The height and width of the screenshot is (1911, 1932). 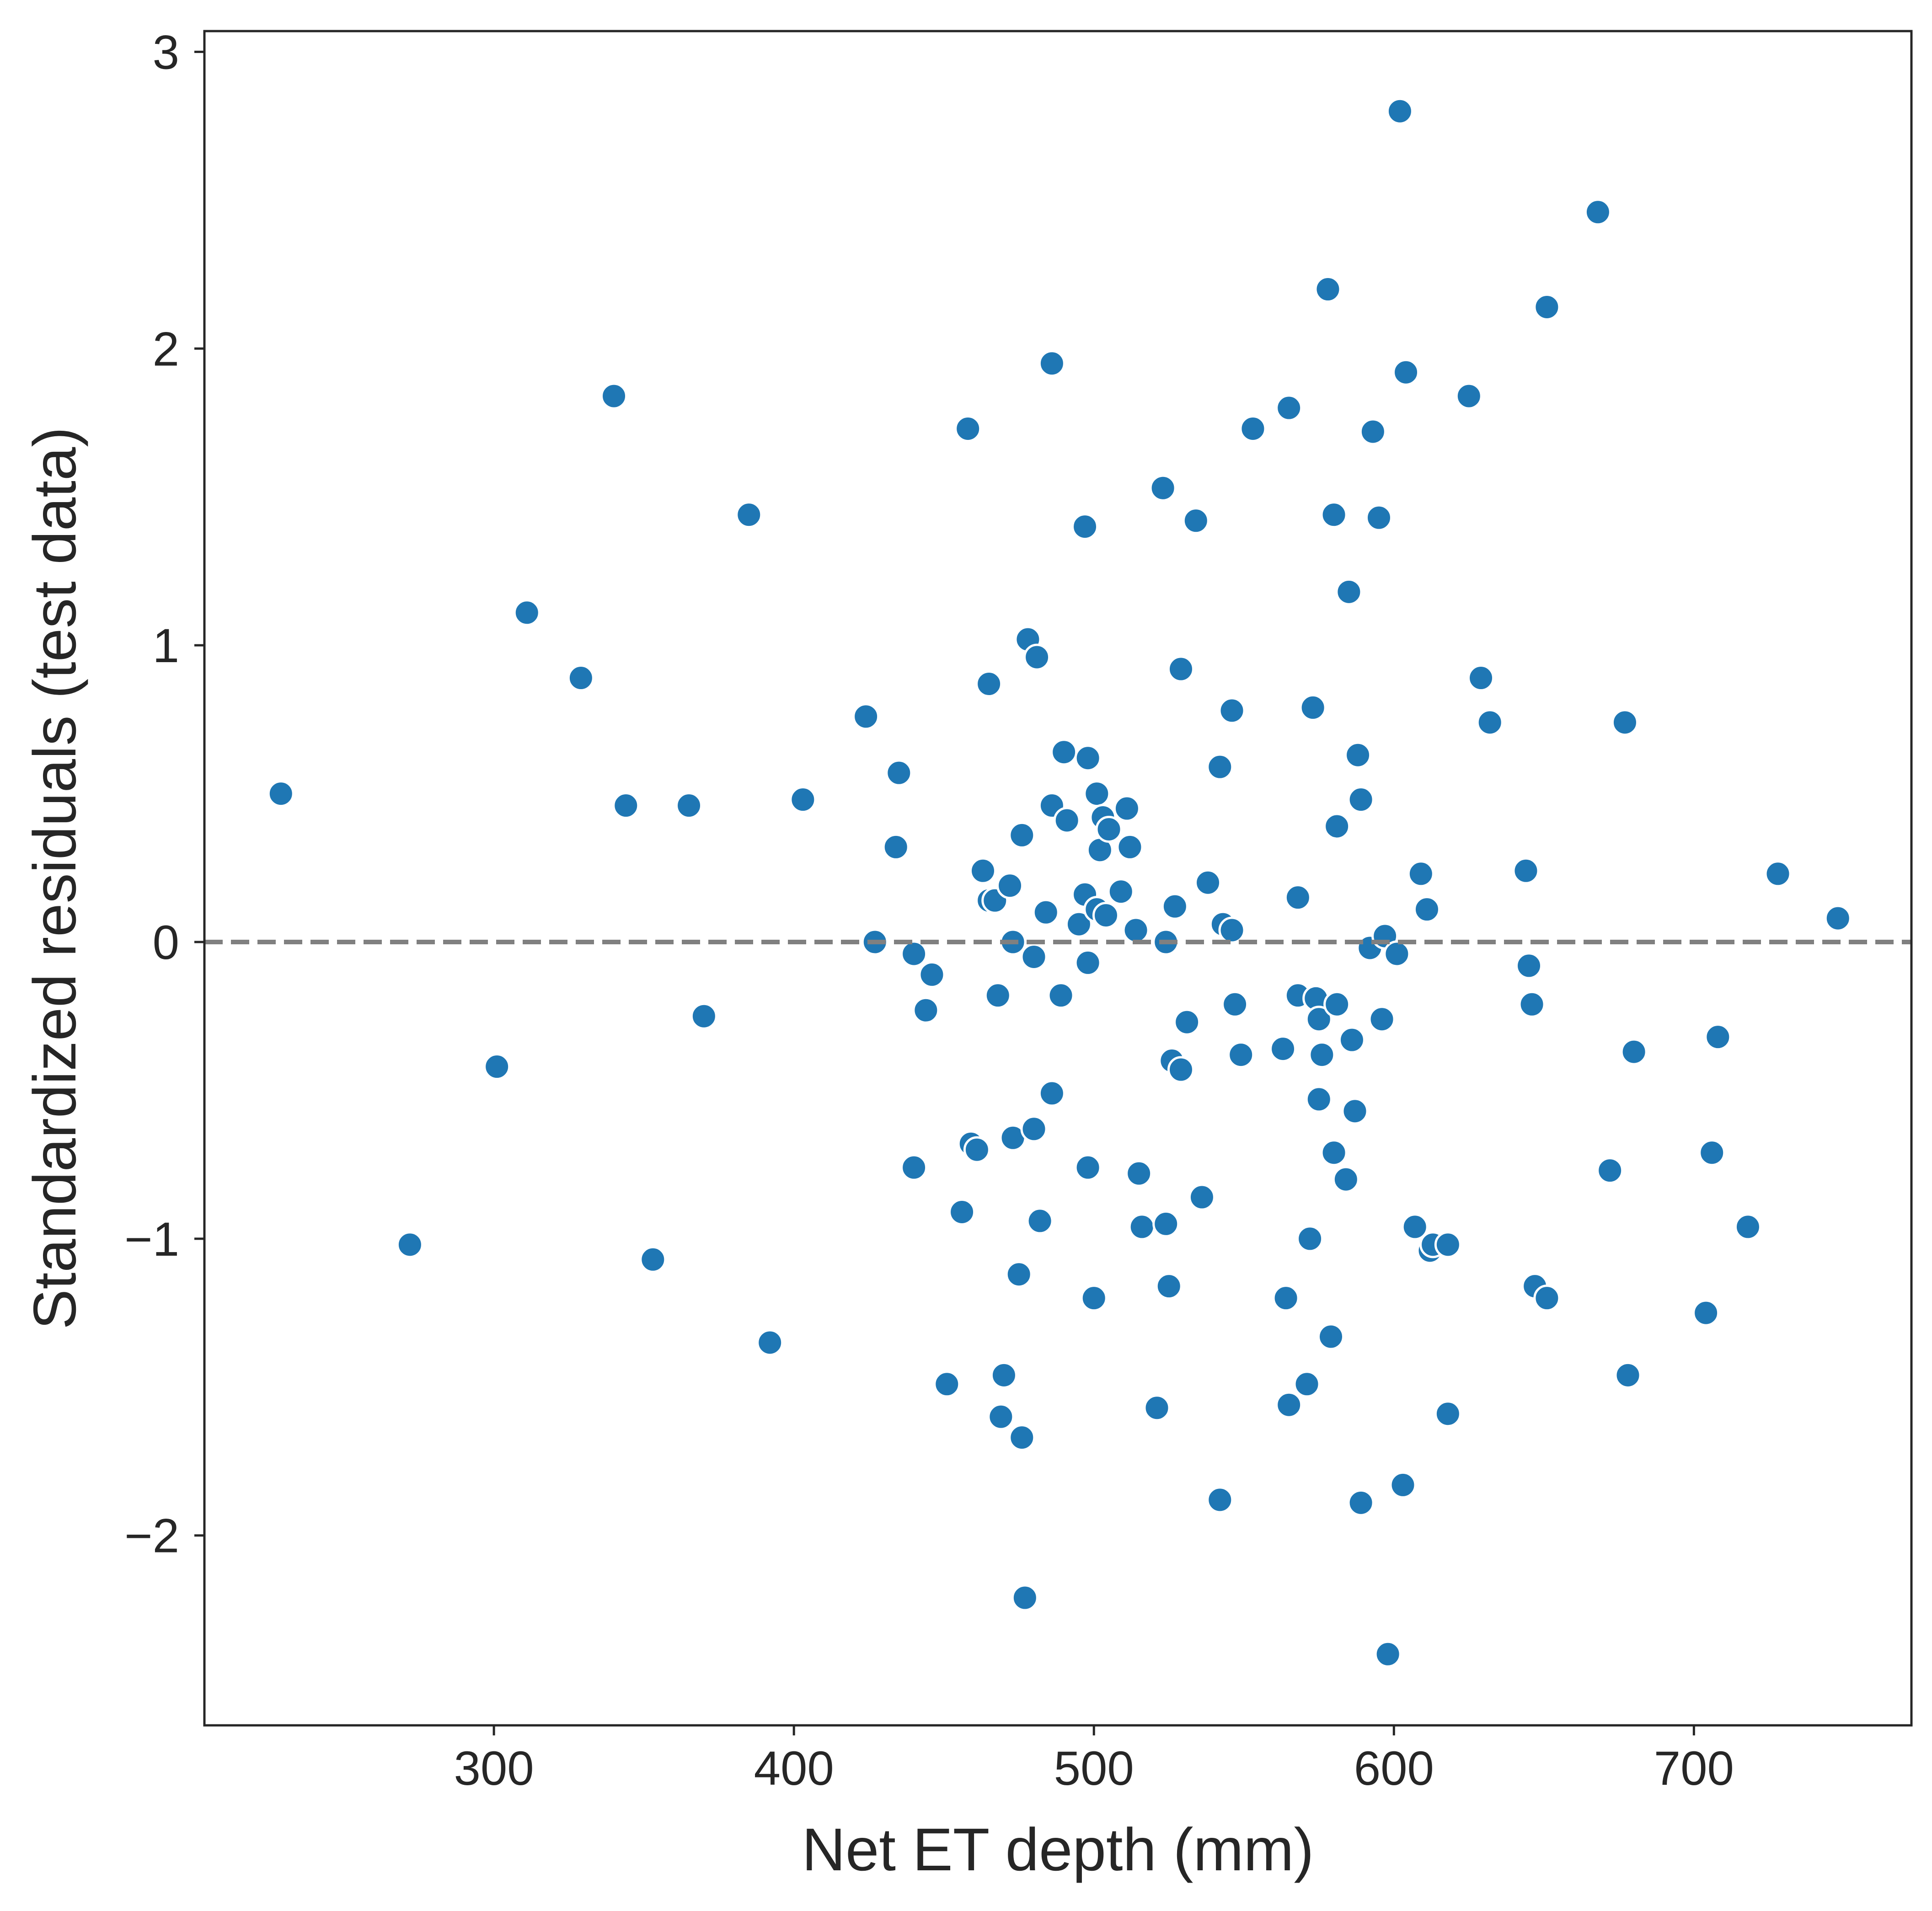 I want to click on x-tick-label: 300, so click(x=494, y=1768).